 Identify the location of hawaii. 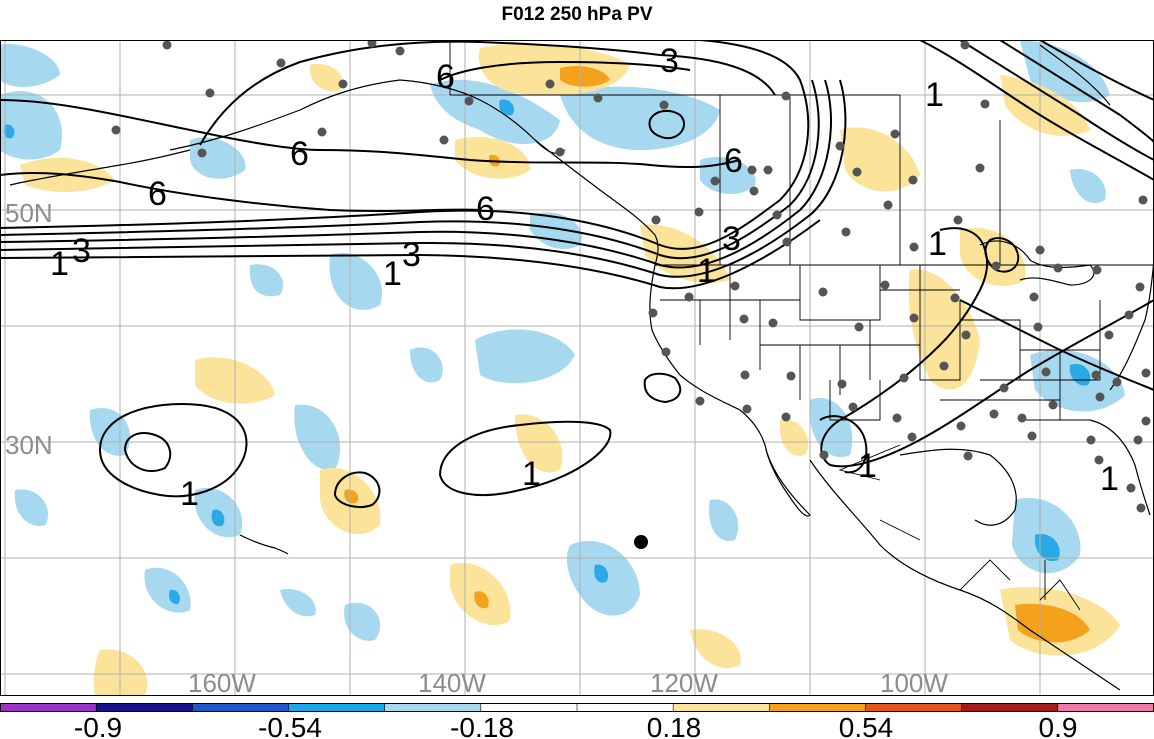
(264, 544).